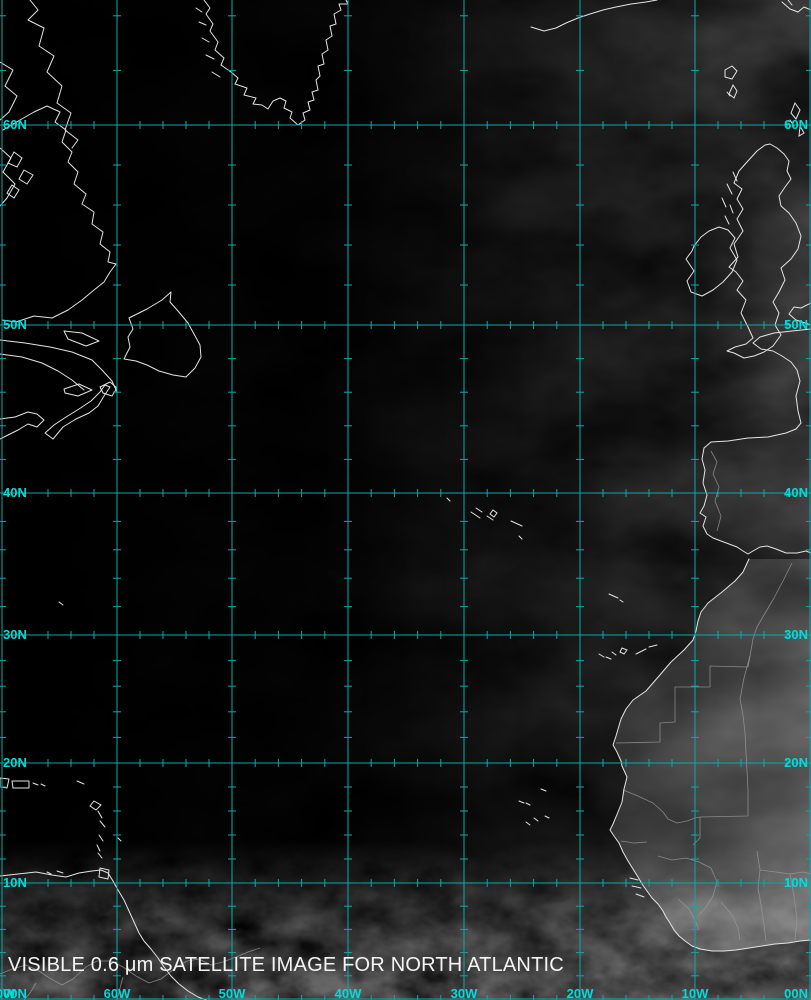 The image size is (811, 1000). What do you see at coordinates (637, 887) in the screenshot?
I see `coastline-guinea-bissau-inlets` at bounding box center [637, 887].